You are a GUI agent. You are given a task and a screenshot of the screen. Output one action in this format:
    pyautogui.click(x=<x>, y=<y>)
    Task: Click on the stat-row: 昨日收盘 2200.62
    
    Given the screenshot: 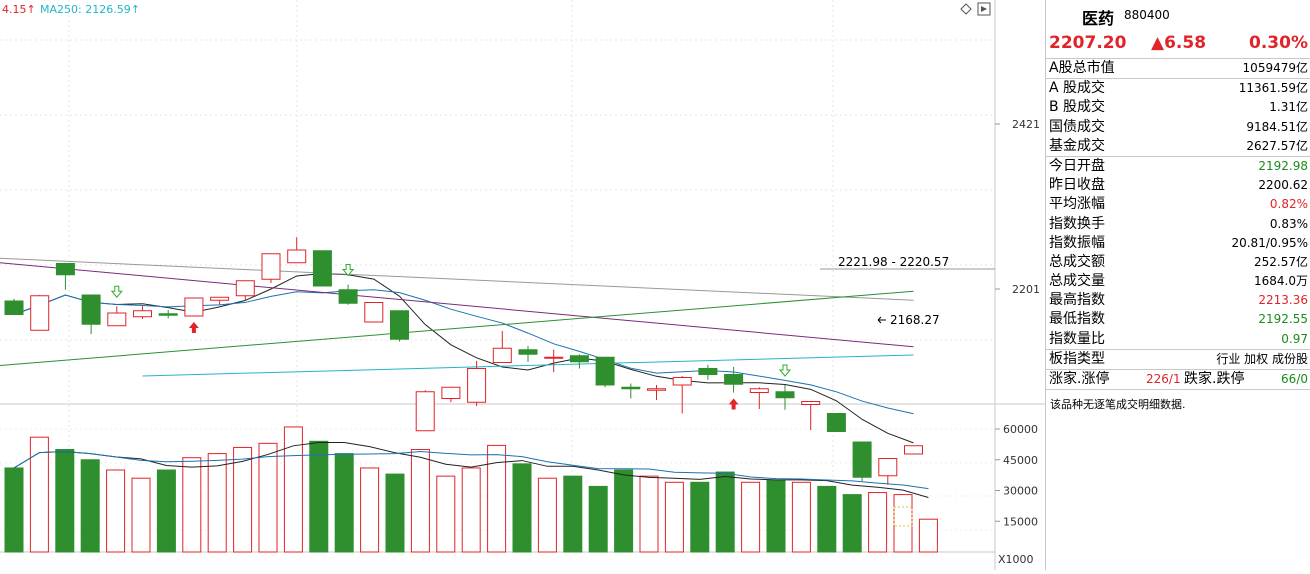 What is the action you would take?
    pyautogui.click(x=1178, y=185)
    